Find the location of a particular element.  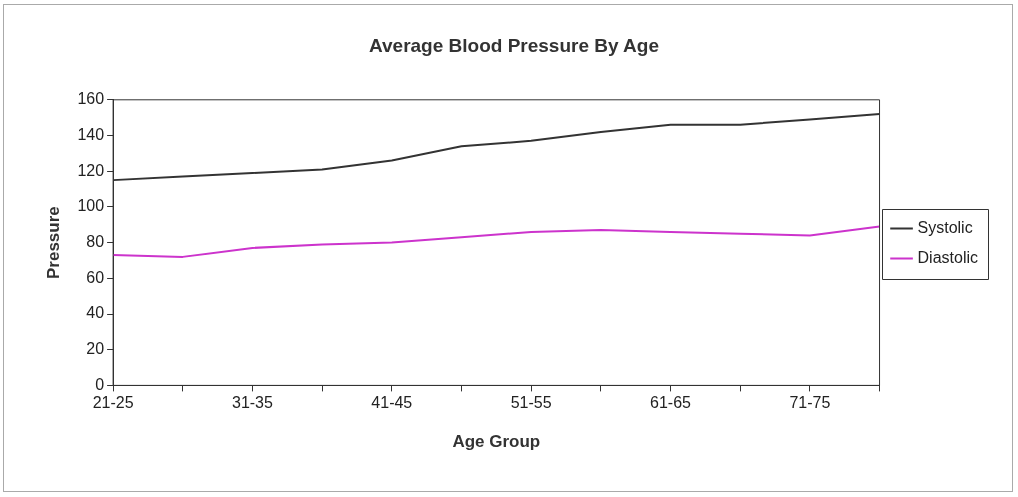

y-tick-label: 120 is located at coordinates (91, 170).